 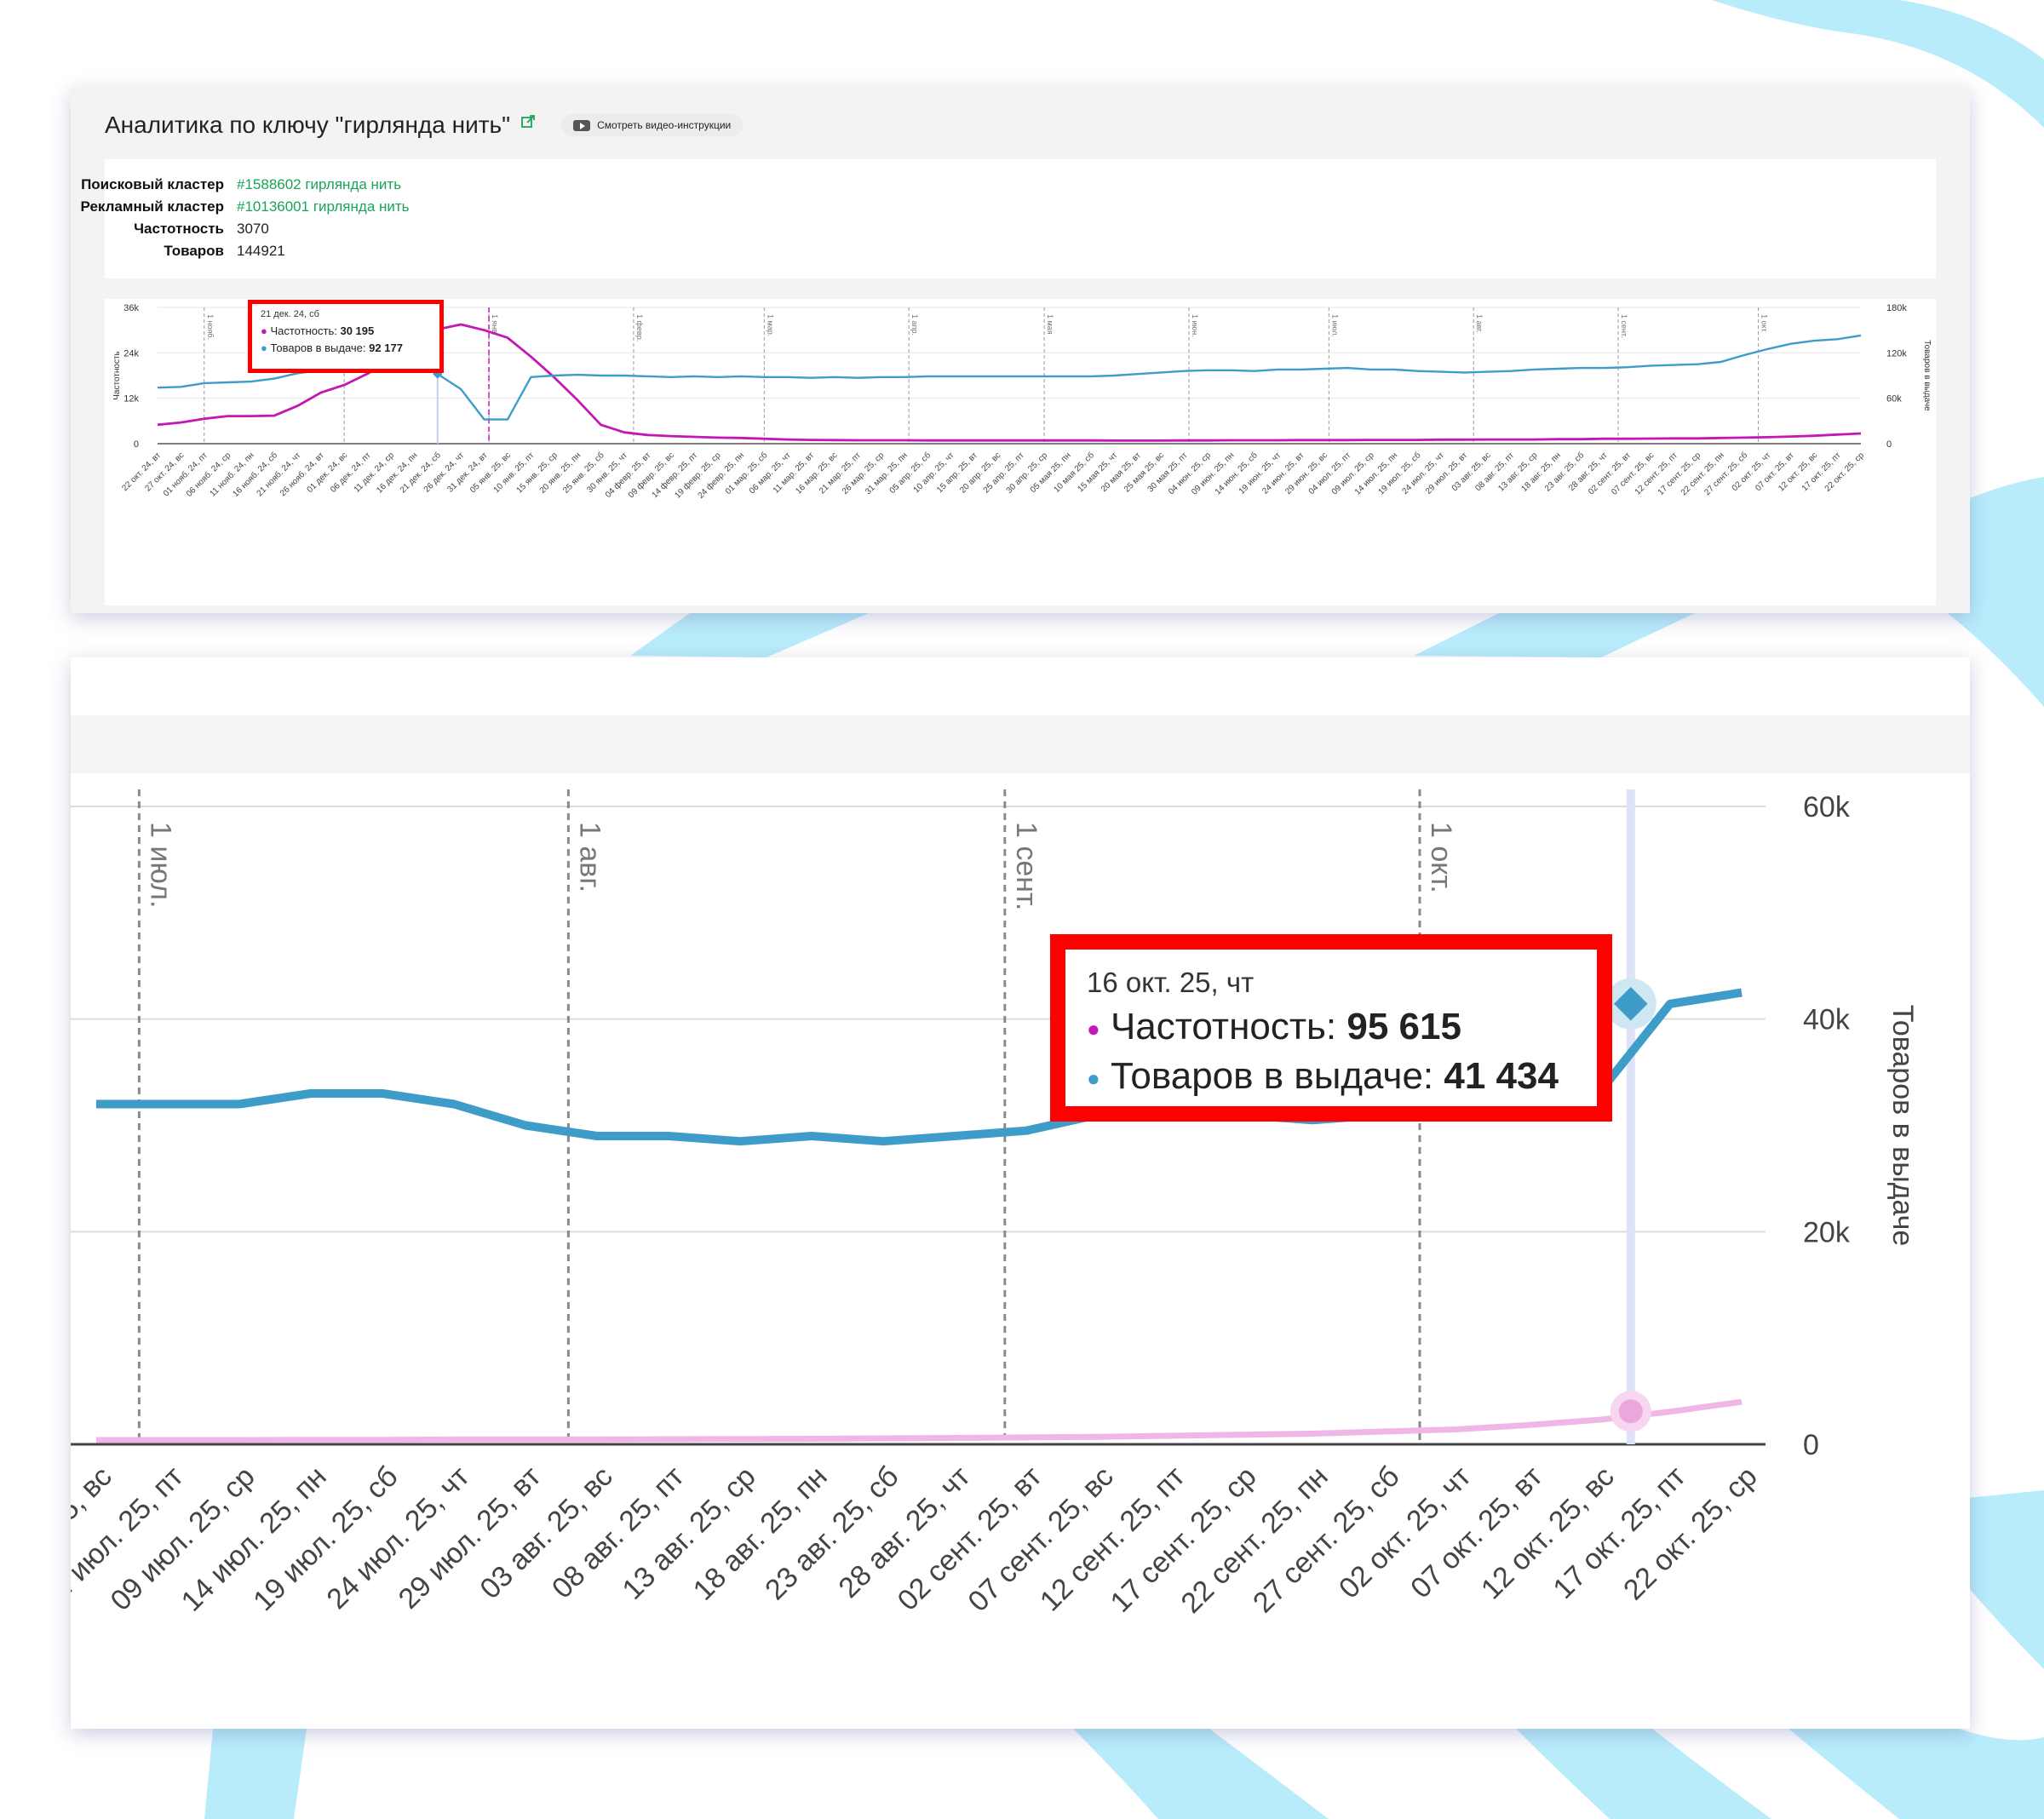 I want to click on external-link-icon, so click(x=528, y=121).